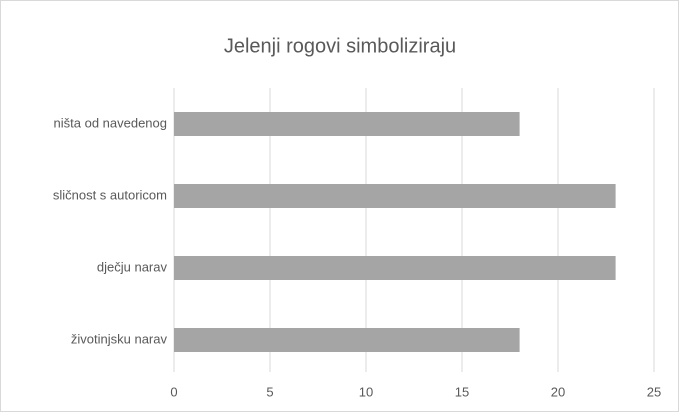 The width and height of the screenshot is (679, 412). What do you see at coordinates (366, 391) in the screenshot?
I see `x-tick-label: 10` at bounding box center [366, 391].